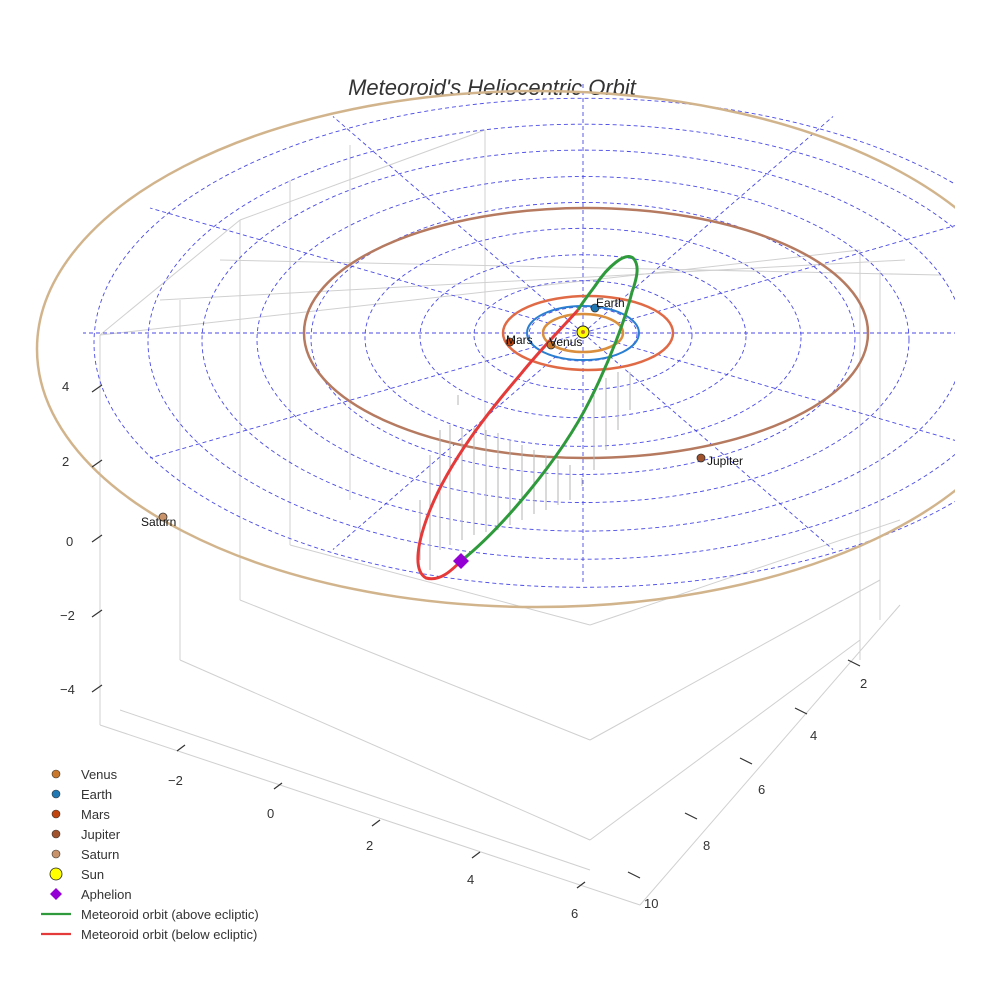 This screenshot has height=984, width=984. I want to click on legend-item-meteoroid-orbit-below-ecliptic: Meteoroid orbit (below ecliptic), so click(149, 934).